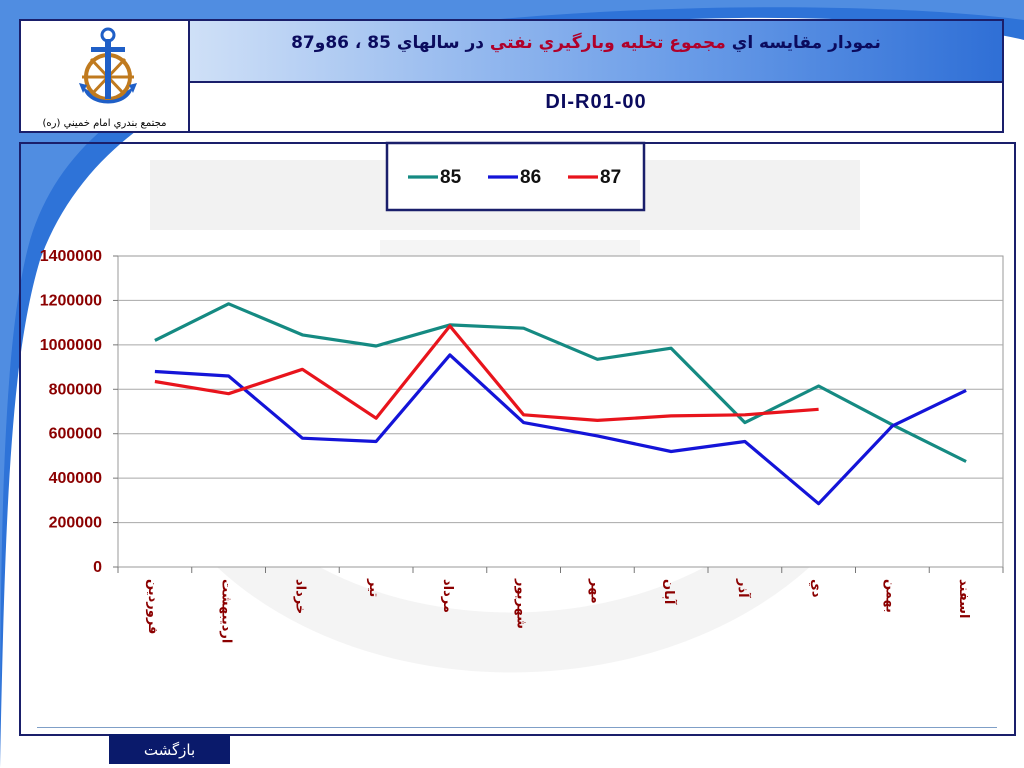  Describe the element at coordinates (75, 434) in the screenshot. I see `y-tick-label: 600000` at that location.